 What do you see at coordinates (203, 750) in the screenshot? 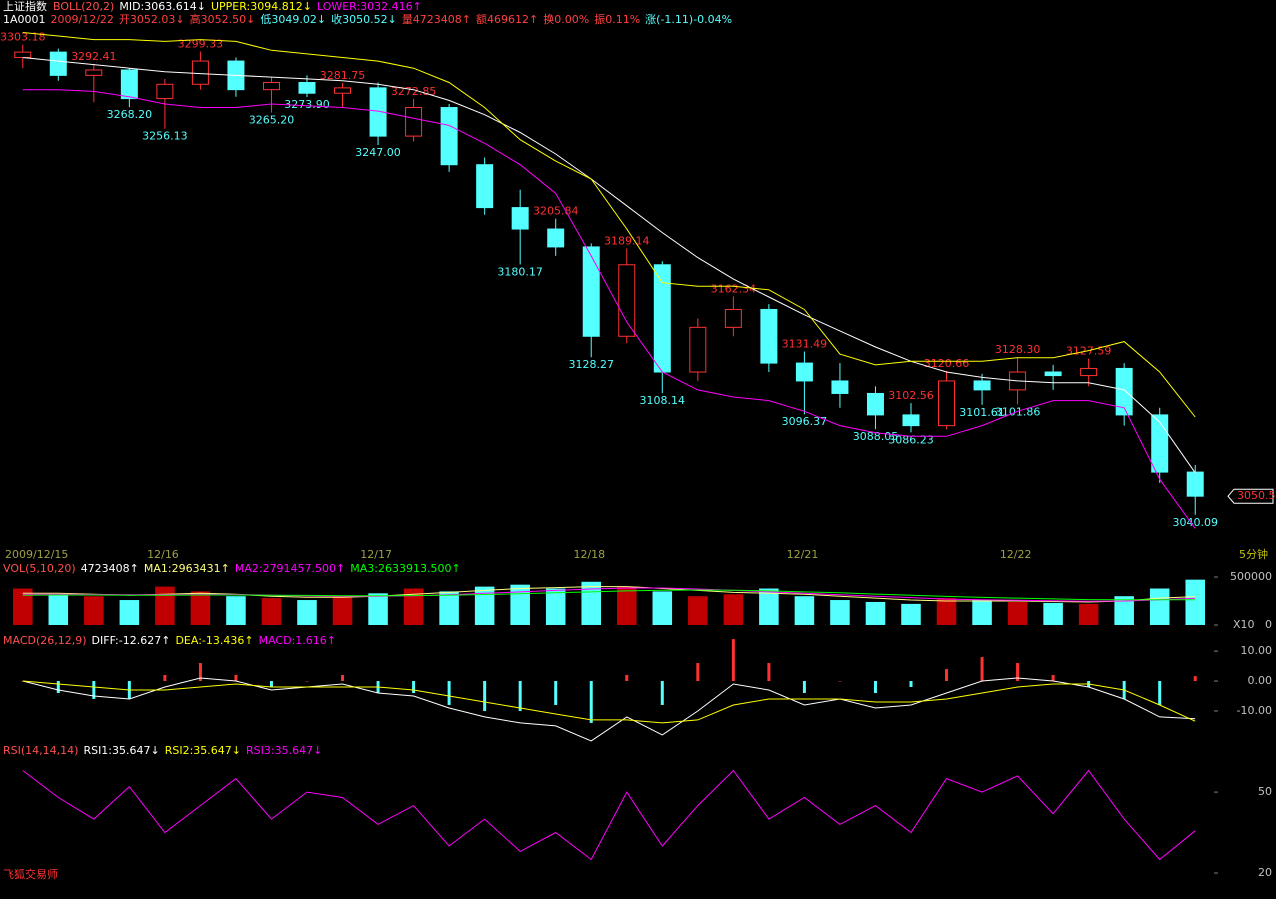
I see `legend-item: RSI2:35.647↓` at bounding box center [203, 750].